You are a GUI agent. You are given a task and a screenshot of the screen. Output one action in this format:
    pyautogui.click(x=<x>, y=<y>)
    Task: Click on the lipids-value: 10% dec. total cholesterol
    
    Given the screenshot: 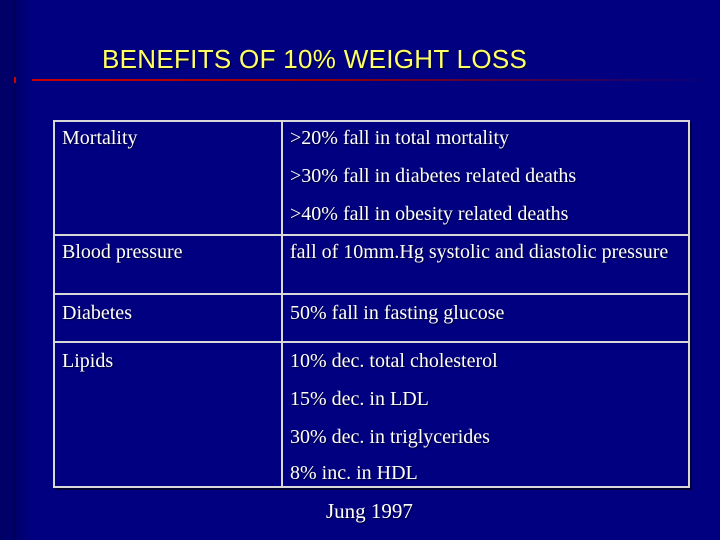 What is the action you would take?
    pyautogui.click(x=394, y=361)
    